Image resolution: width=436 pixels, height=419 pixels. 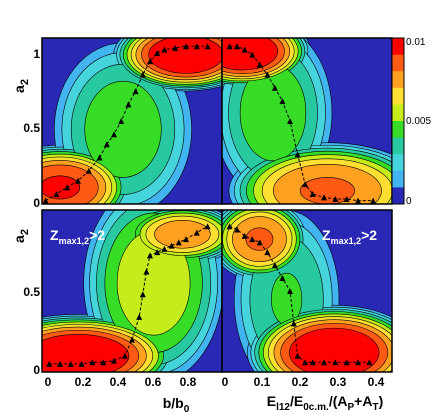 I want to click on colorbar-frame, so click(x=398, y=121).